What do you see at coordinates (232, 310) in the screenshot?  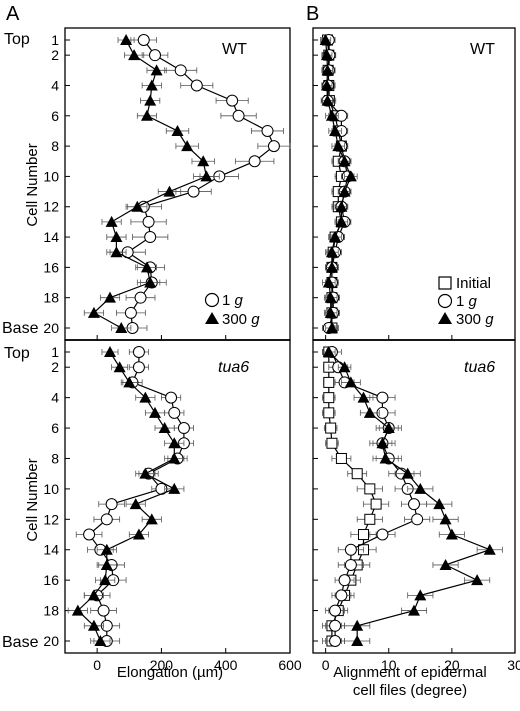 I see `legend-a-wt: 1 g 300 g` at bounding box center [232, 310].